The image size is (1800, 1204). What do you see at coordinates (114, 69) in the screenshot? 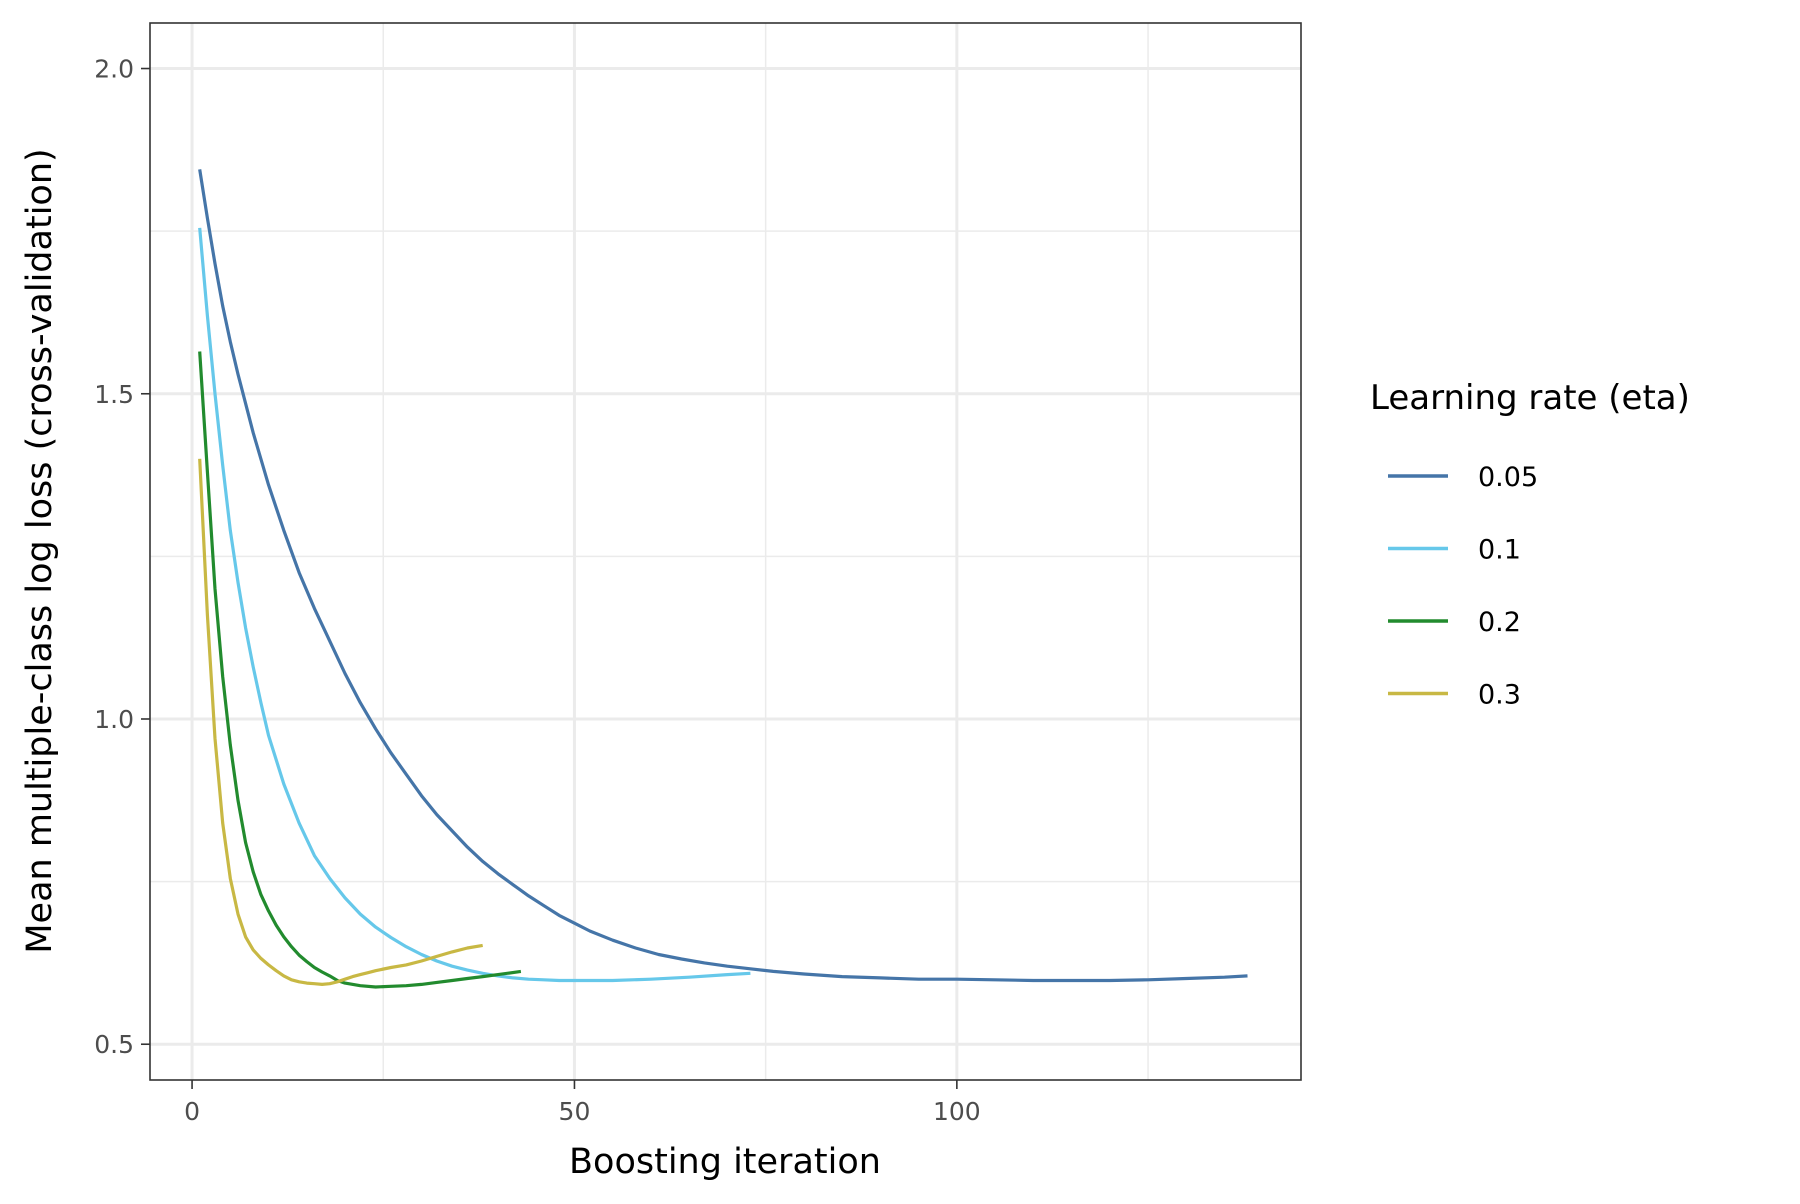
I see `y-tick-label: 2.0` at bounding box center [114, 69].